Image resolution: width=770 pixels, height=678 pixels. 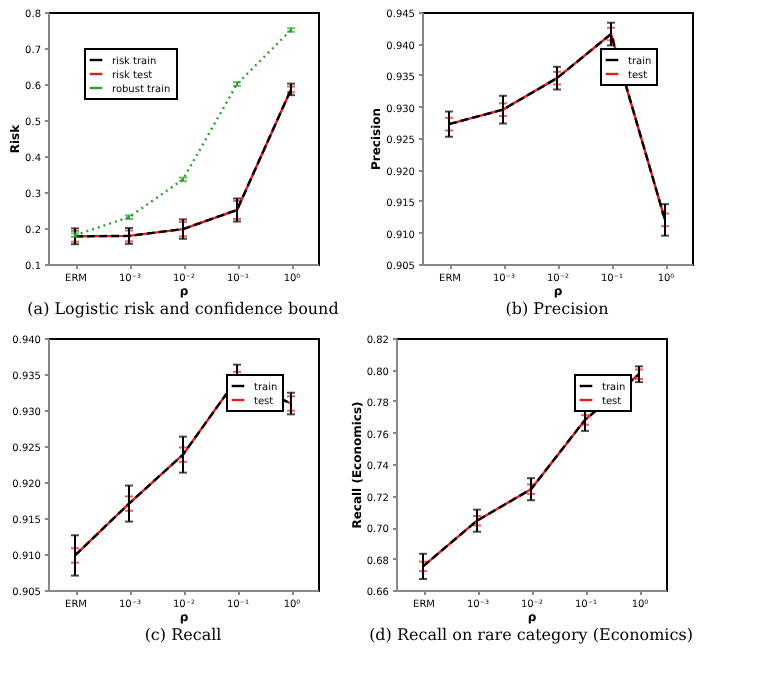 I want to click on text: (c) Recall, so click(x=183, y=635).